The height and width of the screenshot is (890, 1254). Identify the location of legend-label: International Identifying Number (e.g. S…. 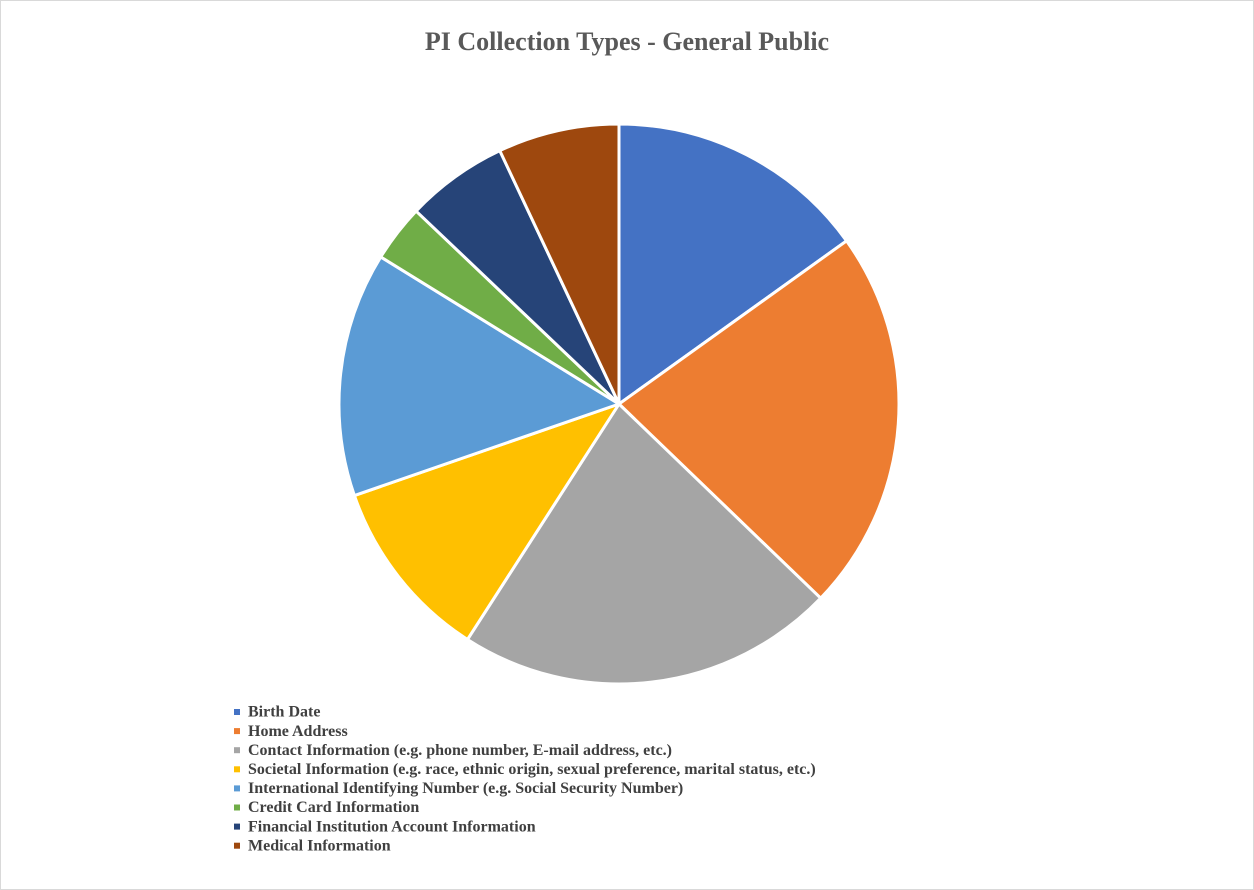
(465, 788).